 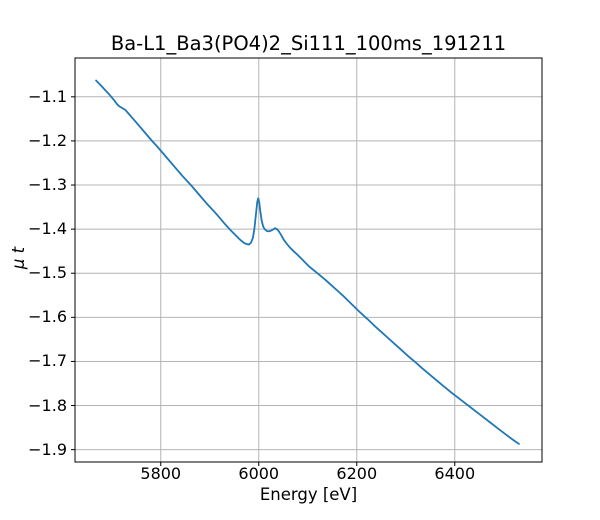 I want to click on x-axis-label: Energy [eV], so click(x=308, y=494).